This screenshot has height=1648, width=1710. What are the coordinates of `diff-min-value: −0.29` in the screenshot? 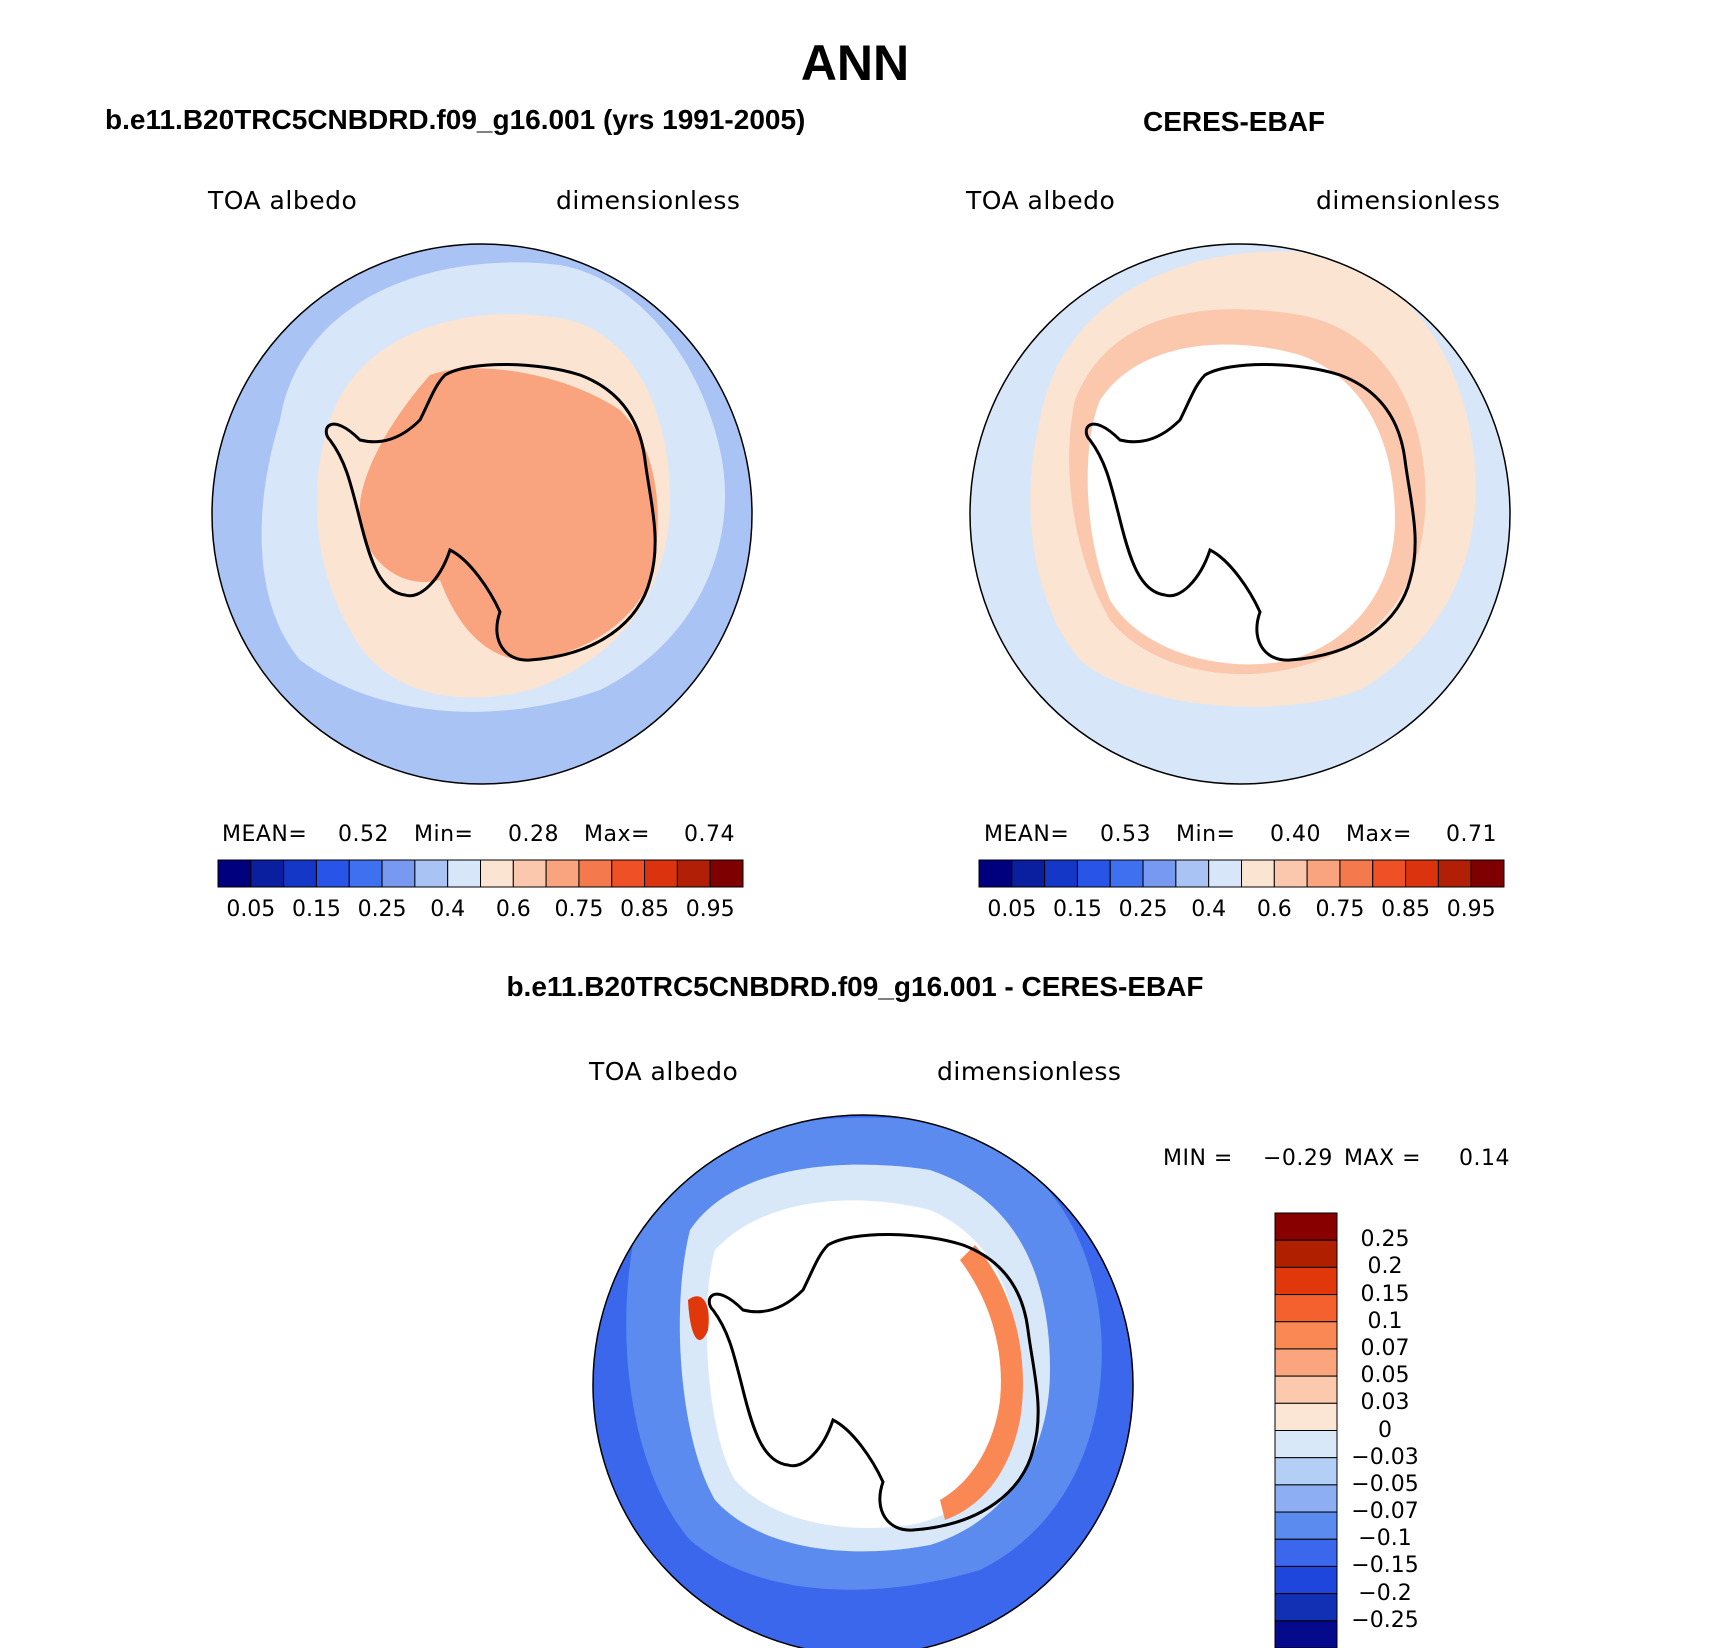 It's located at (1298, 1158).